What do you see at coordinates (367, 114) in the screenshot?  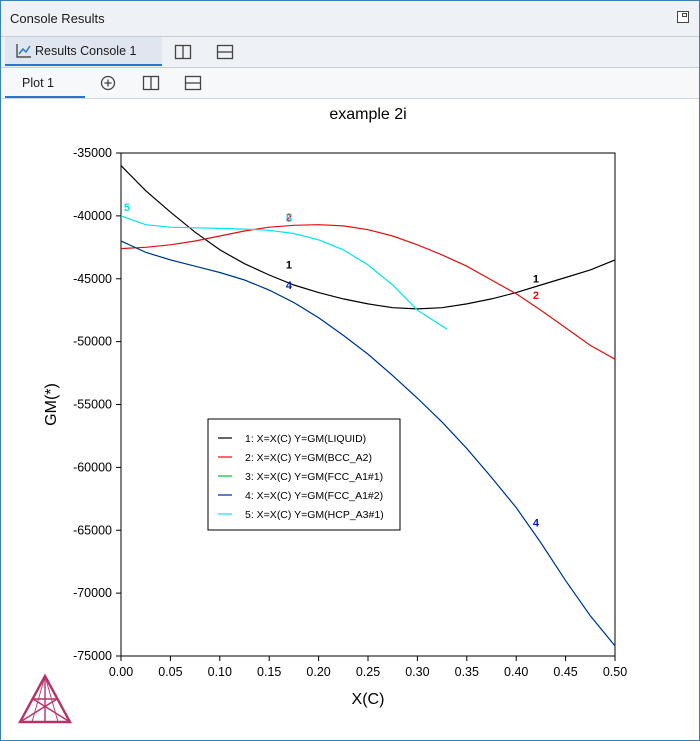 I see `chart-title: example 2i` at bounding box center [367, 114].